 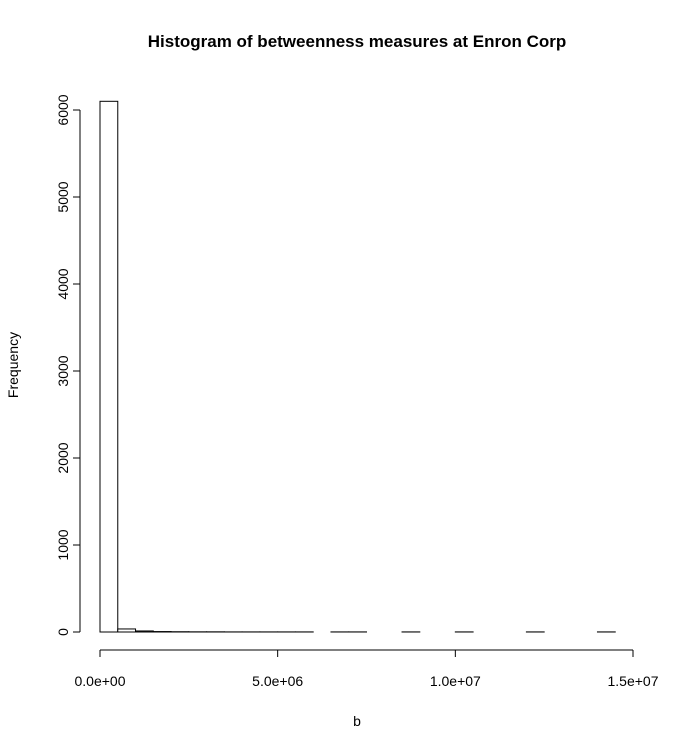 What do you see at coordinates (63, 632) in the screenshot?
I see `y-tick-label: 0` at bounding box center [63, 632].